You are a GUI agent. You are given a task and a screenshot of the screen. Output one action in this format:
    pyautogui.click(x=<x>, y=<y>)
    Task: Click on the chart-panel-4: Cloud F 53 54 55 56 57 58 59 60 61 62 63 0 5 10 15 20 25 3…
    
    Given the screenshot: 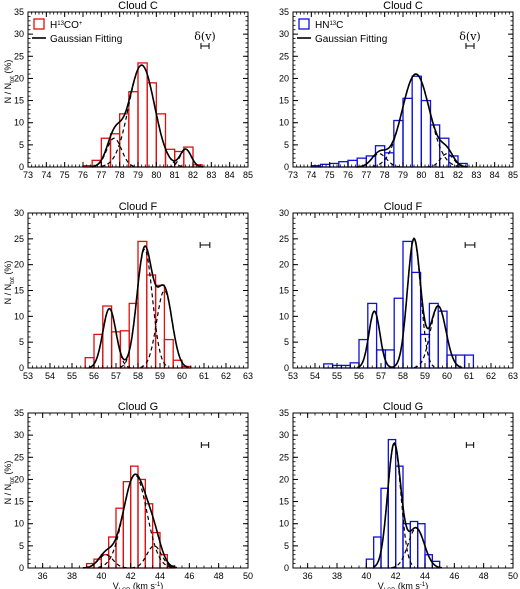 What is the action you would take?
    pyautogui.click(x=398, y=291)
    